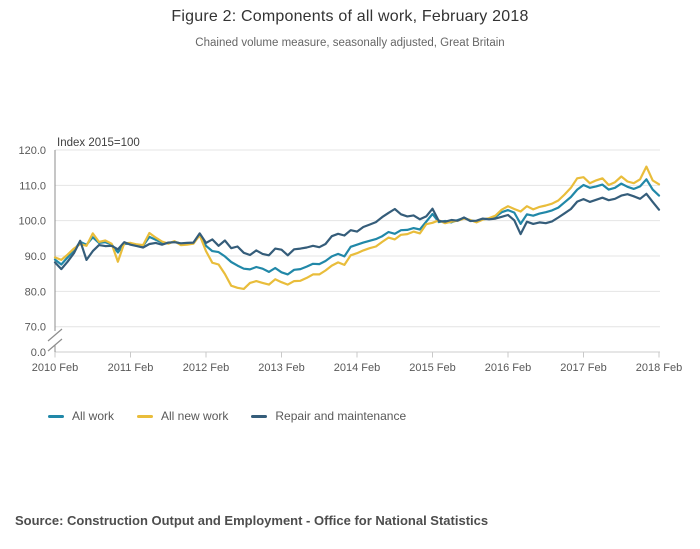  Describe the element at coordinates (357, 368) in the screenshot. I see `x-axis-label: 2014 Feb` at that location.